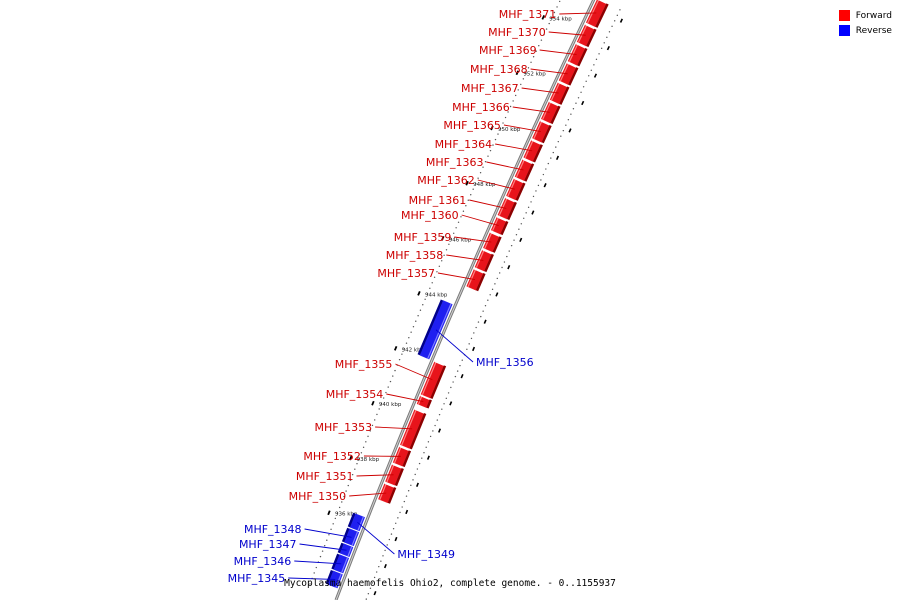 This screenshot has height=600, width=900. I want to click on tick-mark, so click(543, 17).